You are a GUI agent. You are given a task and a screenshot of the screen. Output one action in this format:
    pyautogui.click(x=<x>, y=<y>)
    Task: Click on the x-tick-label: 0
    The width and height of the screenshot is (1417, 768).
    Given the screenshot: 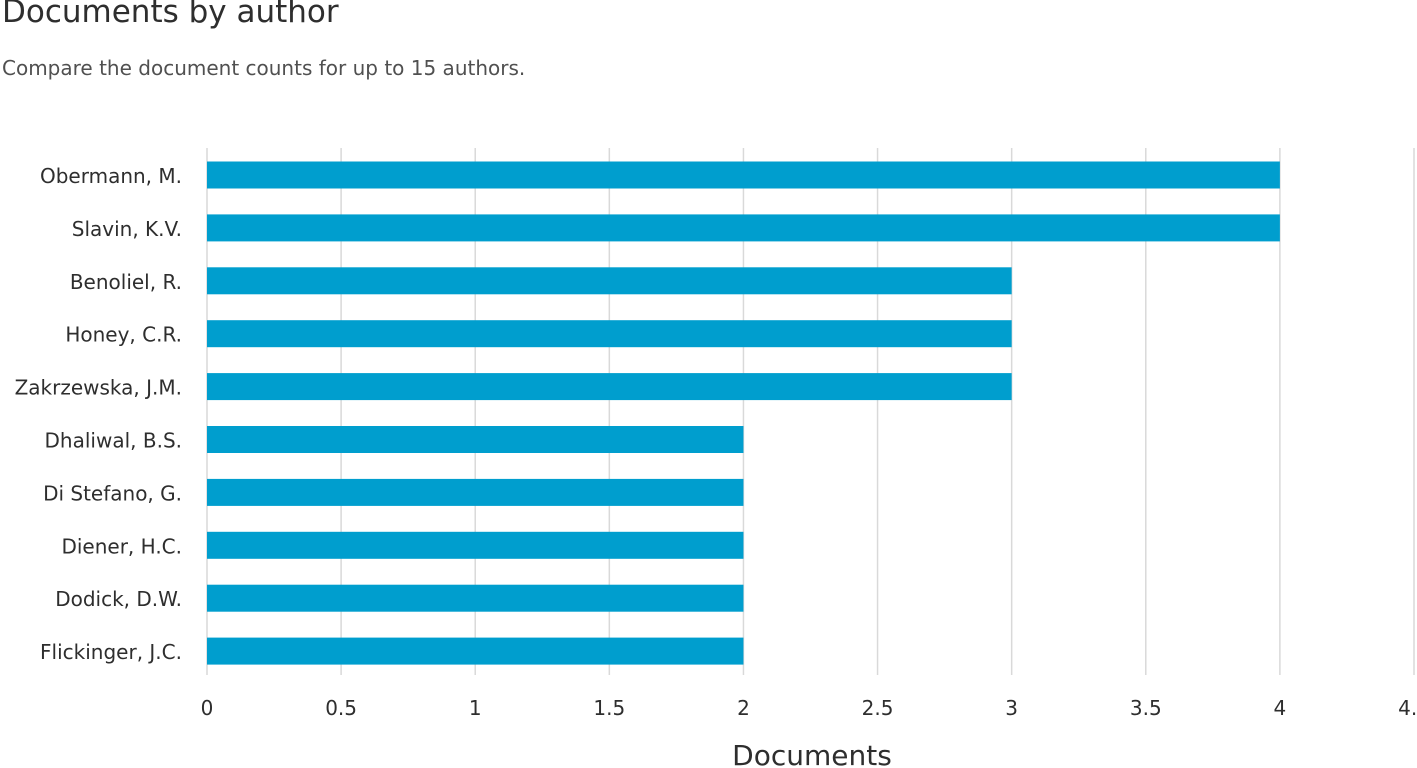 What is the action you would take?
    pyautogui.click(x=207, y=708)
    